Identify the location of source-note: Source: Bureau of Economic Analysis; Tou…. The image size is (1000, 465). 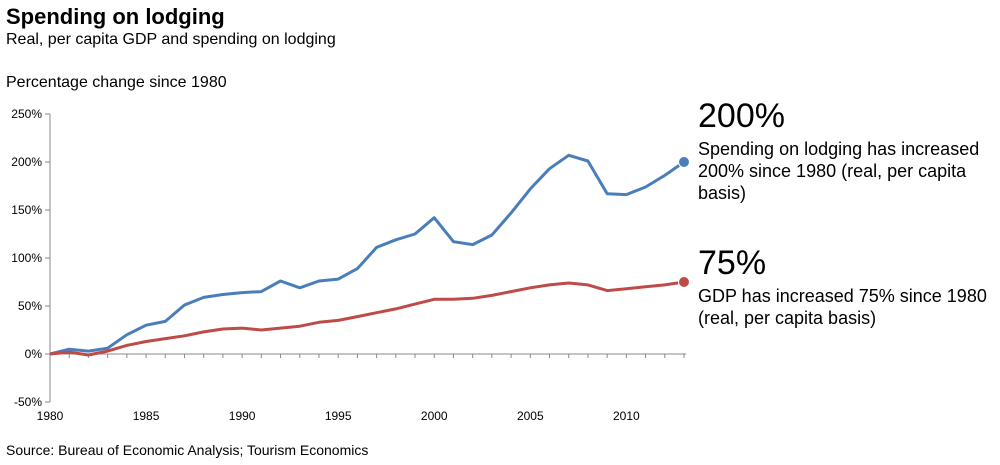
(187, 450).